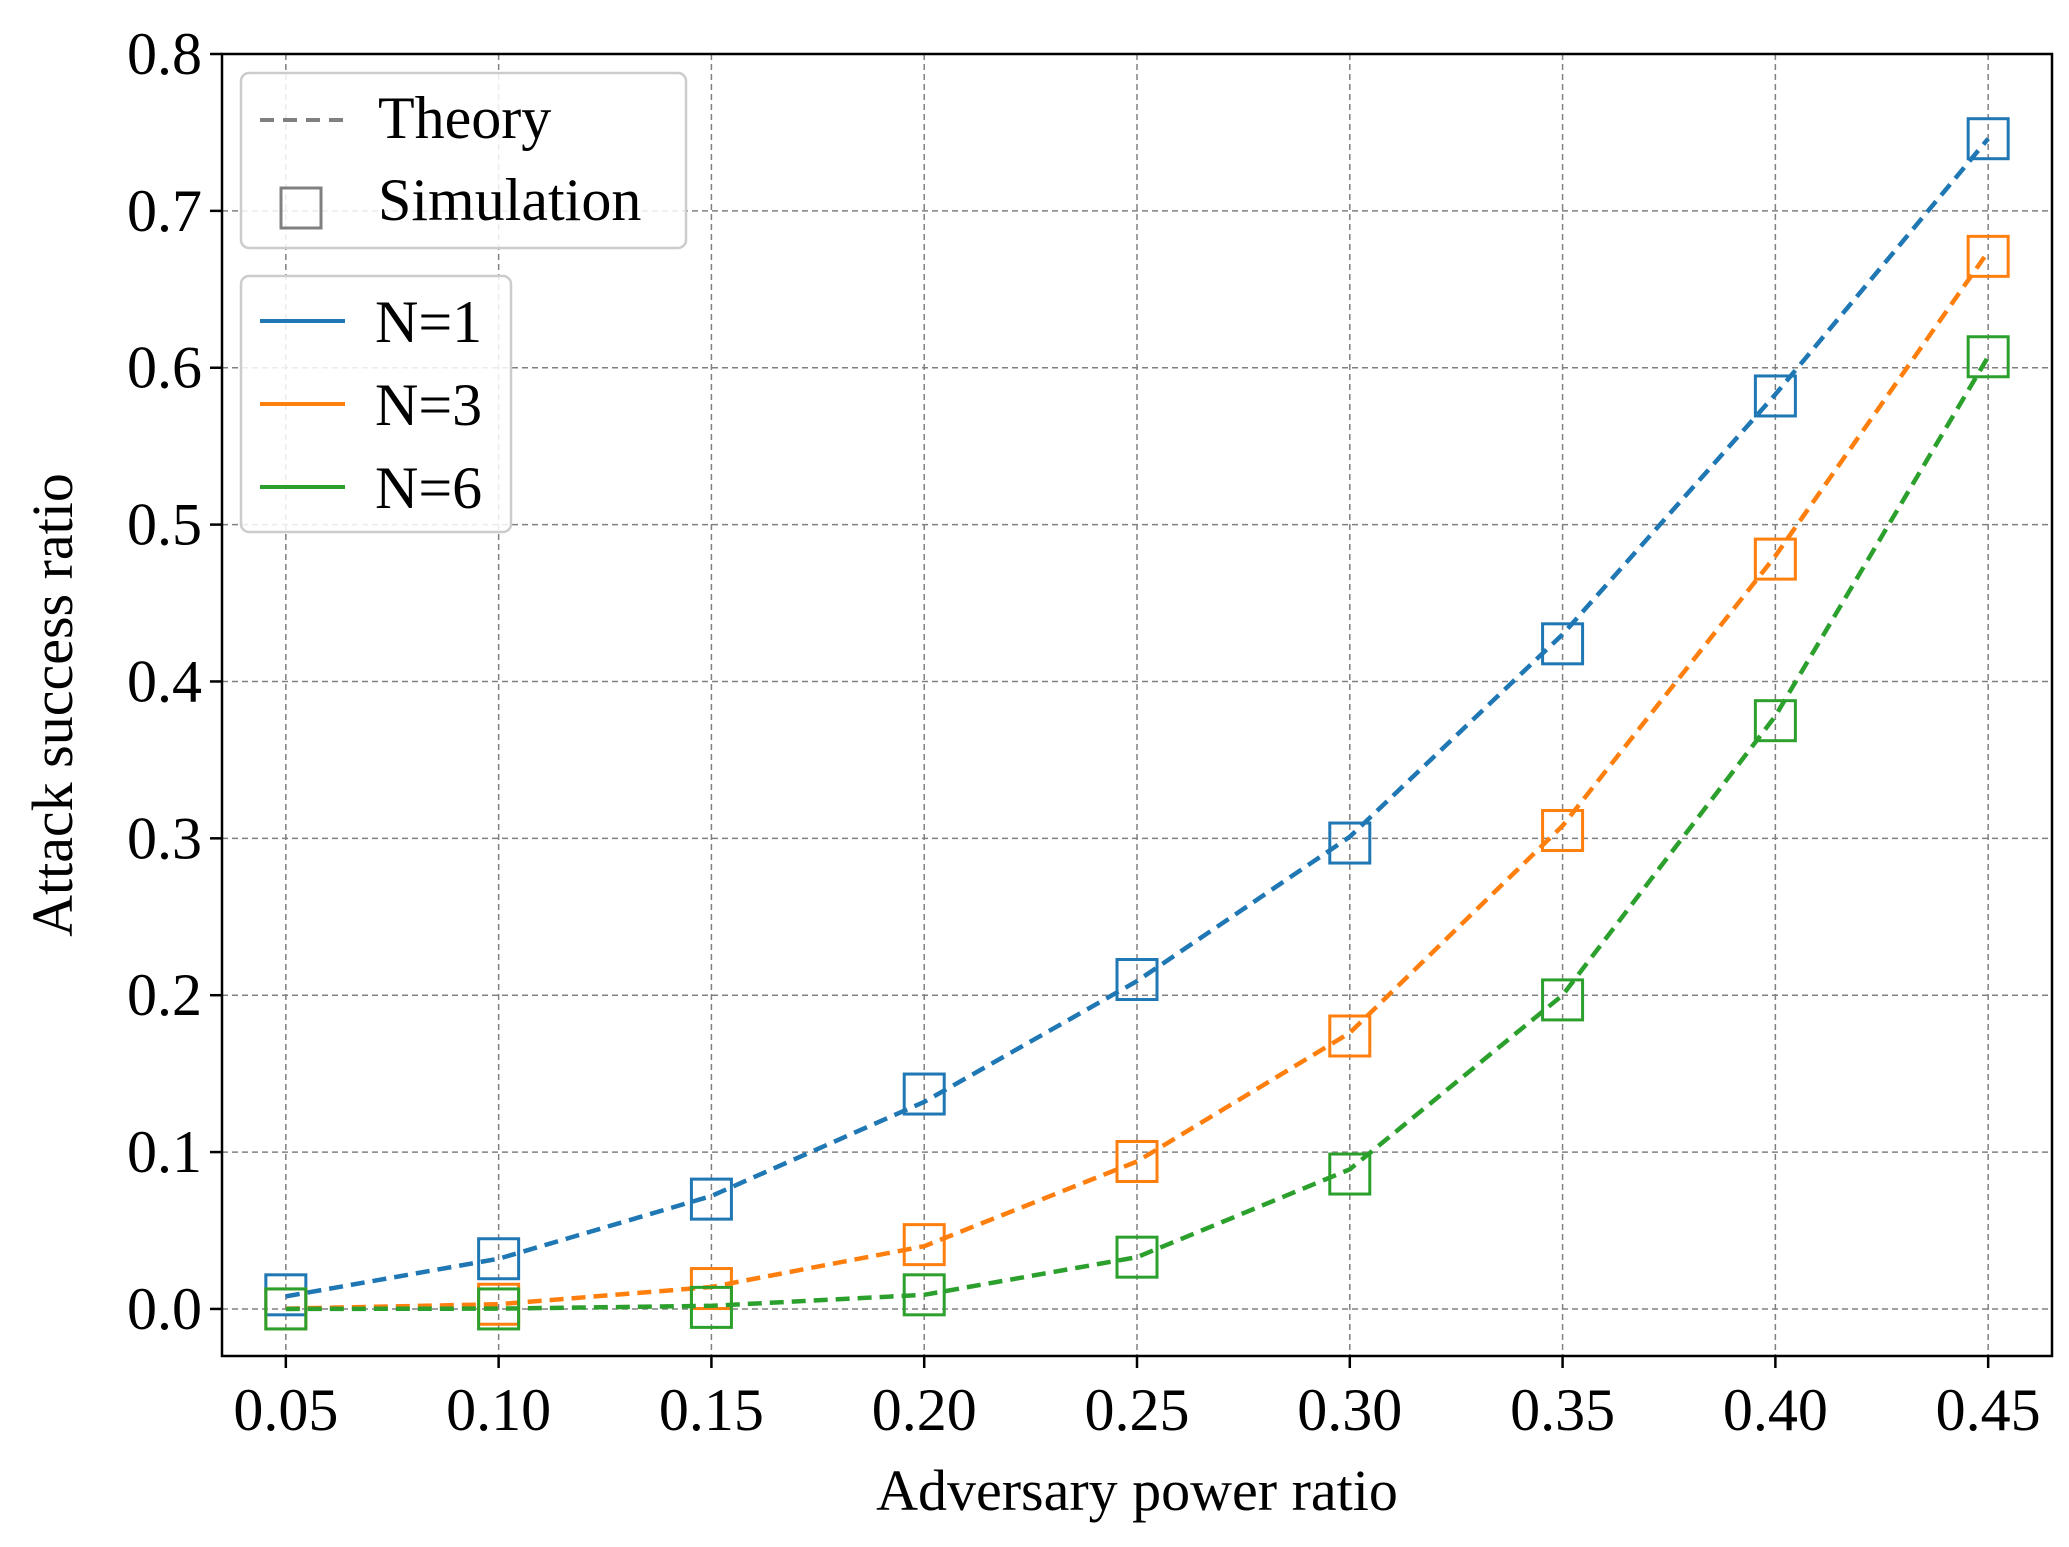  I want to click on y-tick-label: 0.5, so click(164, 525).